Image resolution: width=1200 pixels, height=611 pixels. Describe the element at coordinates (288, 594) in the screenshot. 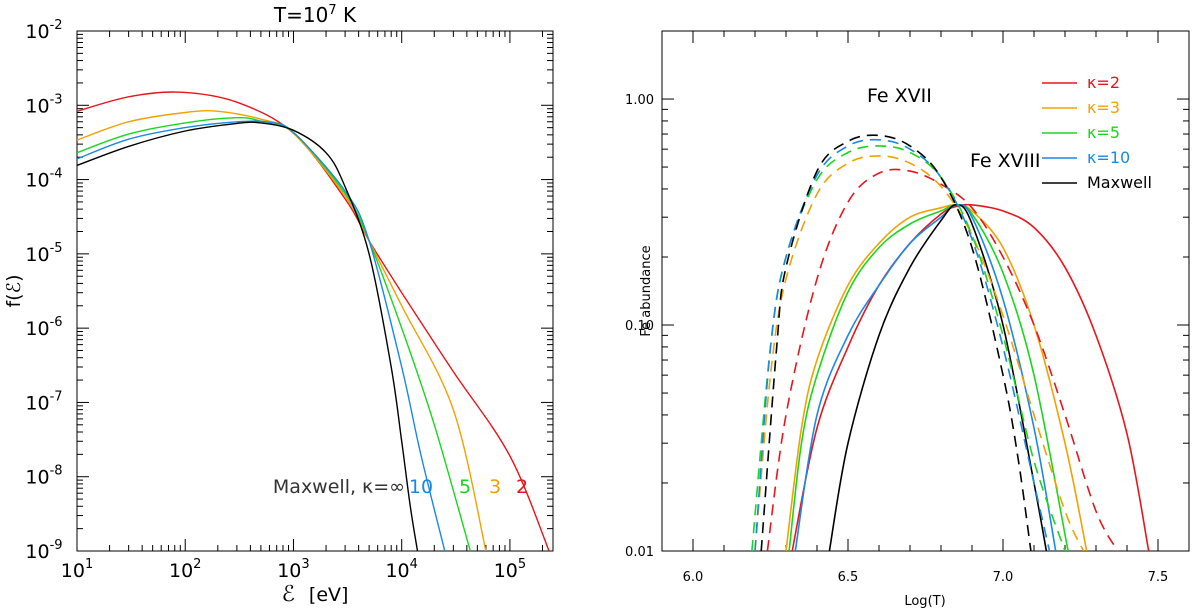

I see `left-x-symbol: ℰ` at that location.